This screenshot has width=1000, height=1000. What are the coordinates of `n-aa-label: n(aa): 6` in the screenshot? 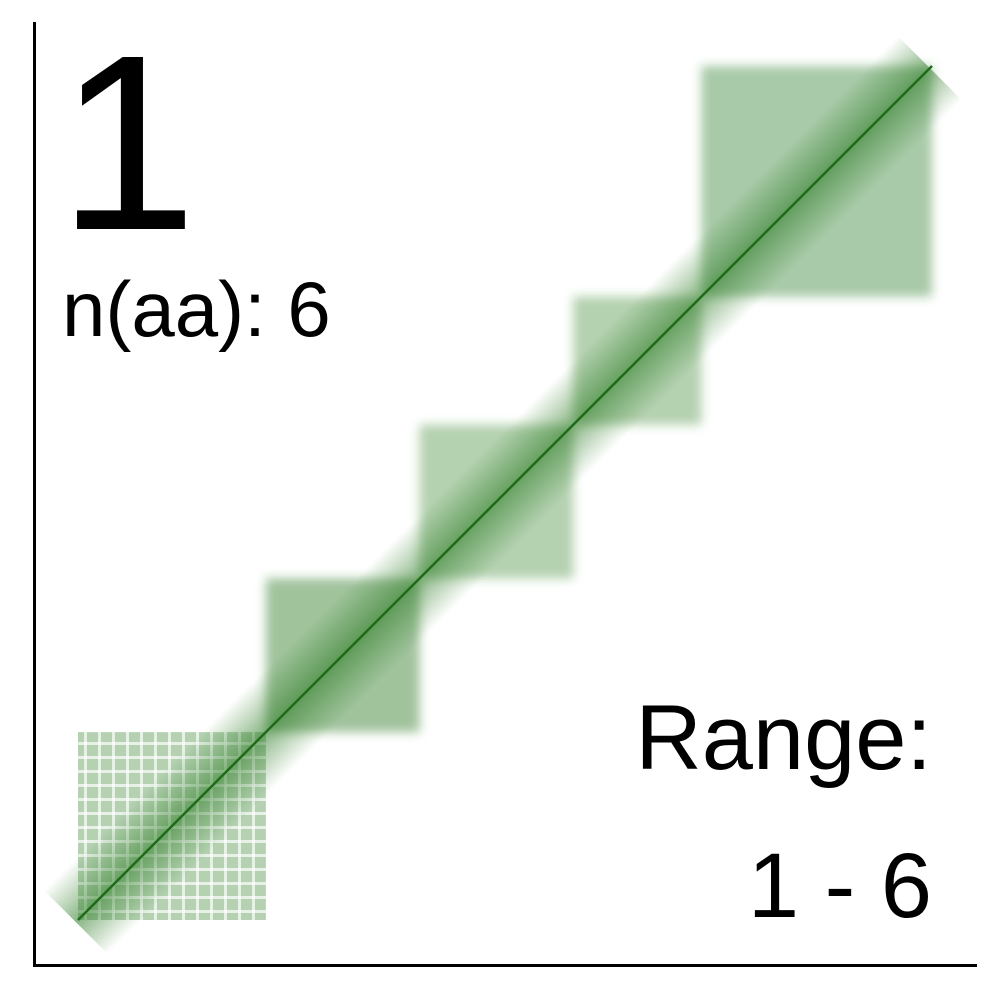 It's located at (196, 309).